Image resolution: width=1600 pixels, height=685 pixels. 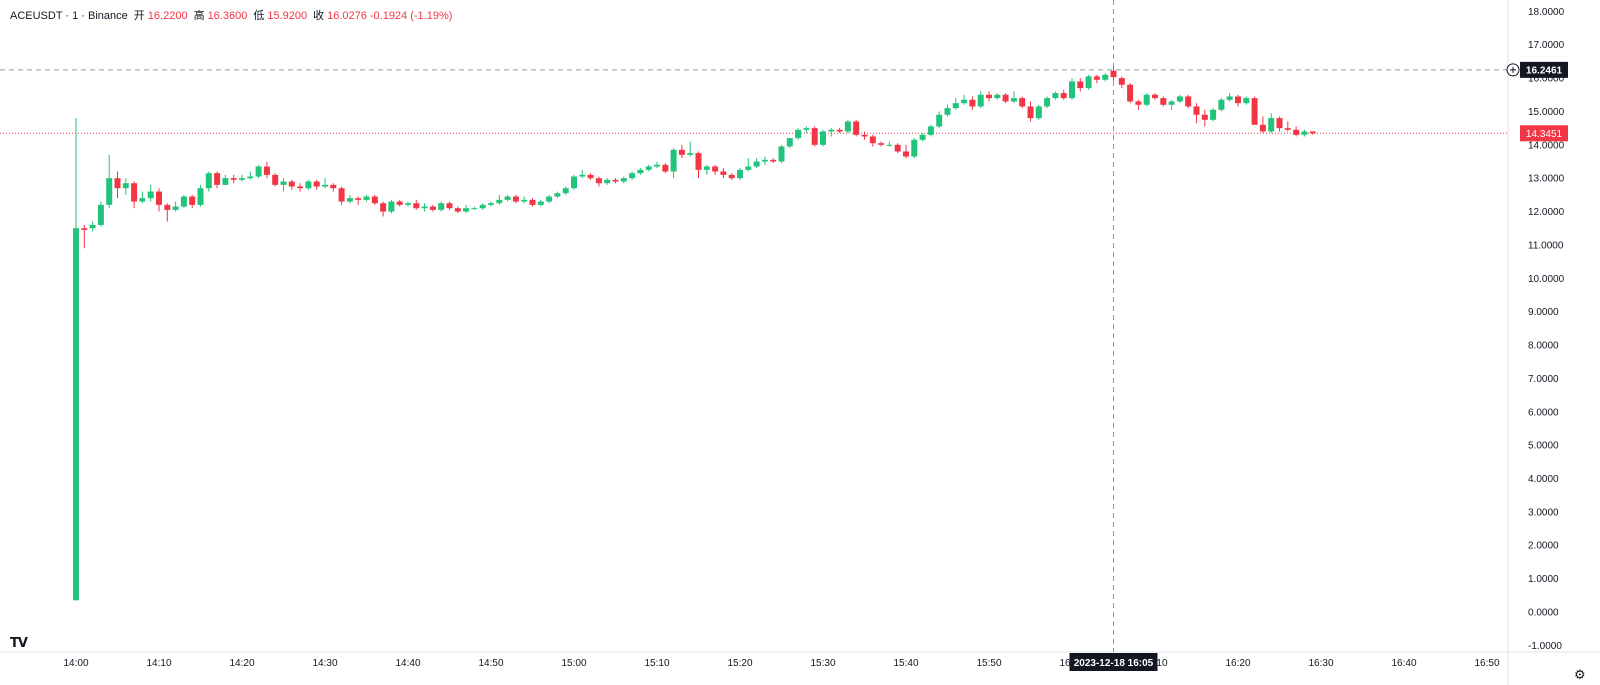 I want to click on symbol-label: ACEUSDT · 1 · Binance, so click(x=69, y=16).